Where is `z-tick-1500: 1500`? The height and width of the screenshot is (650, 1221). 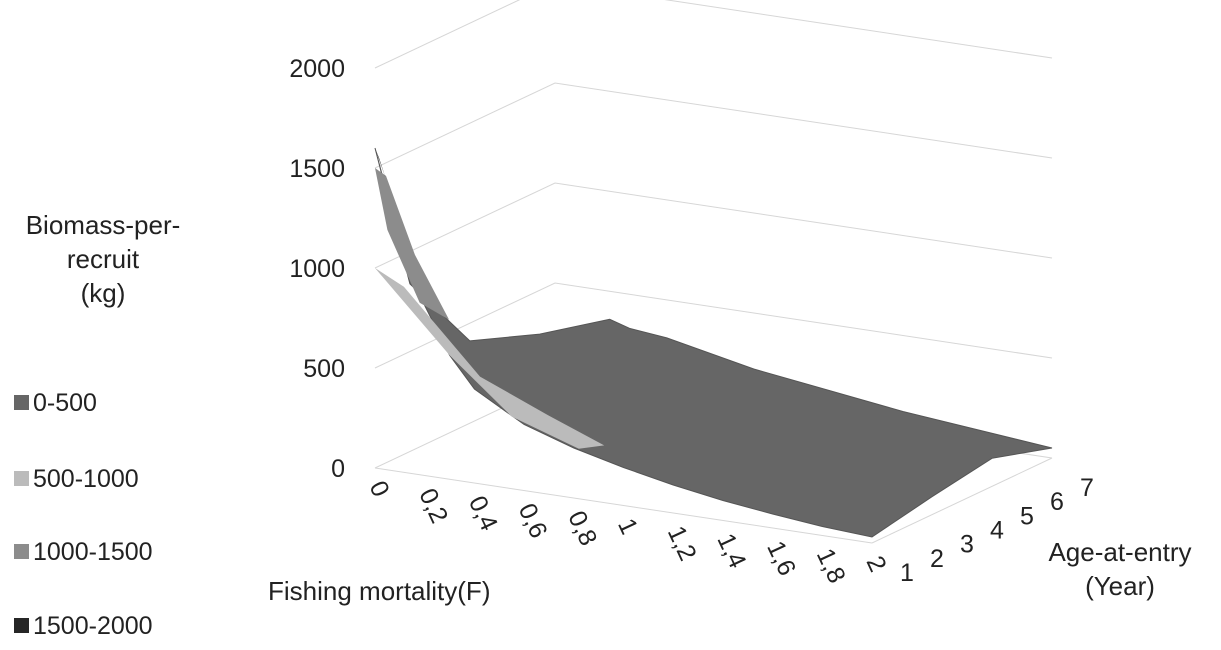
z-tick-1500: 1500 is located at coordinates (317, 169).